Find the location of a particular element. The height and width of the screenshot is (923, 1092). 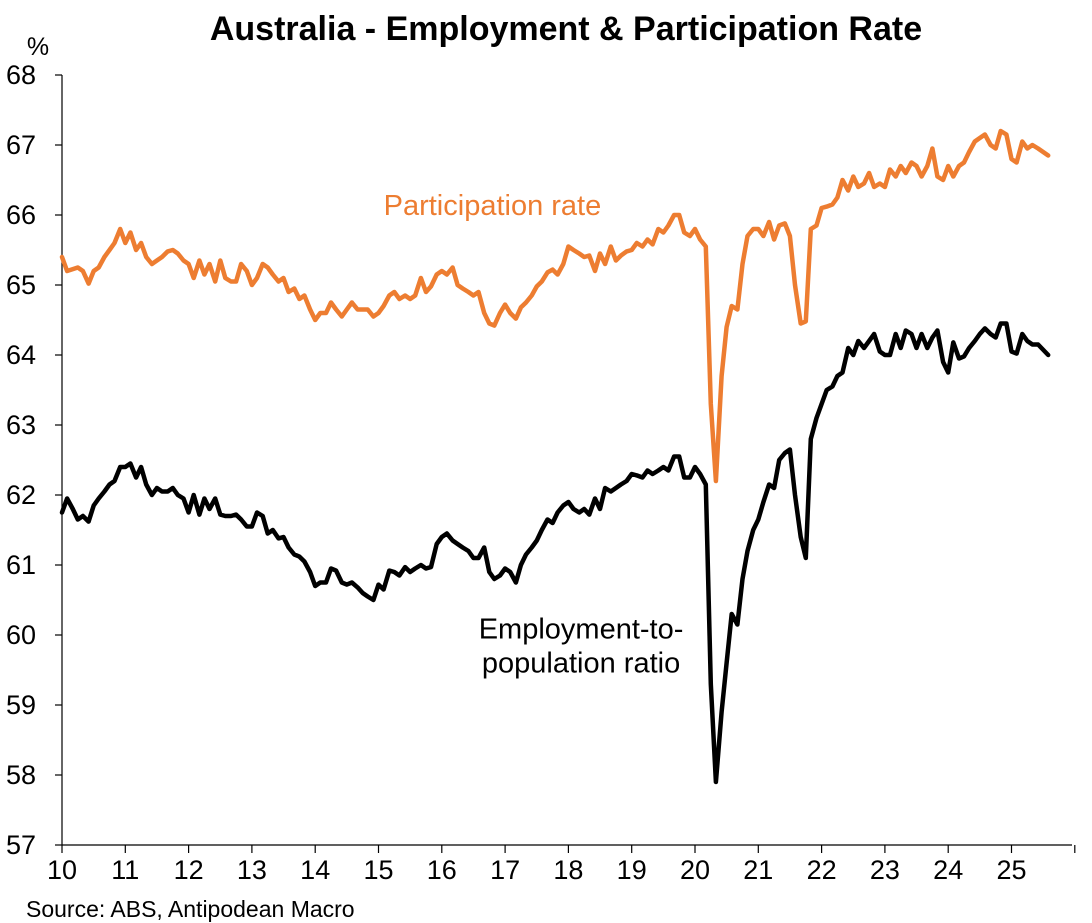

x-tick-label: 14 is located at coordinates (315, 870).